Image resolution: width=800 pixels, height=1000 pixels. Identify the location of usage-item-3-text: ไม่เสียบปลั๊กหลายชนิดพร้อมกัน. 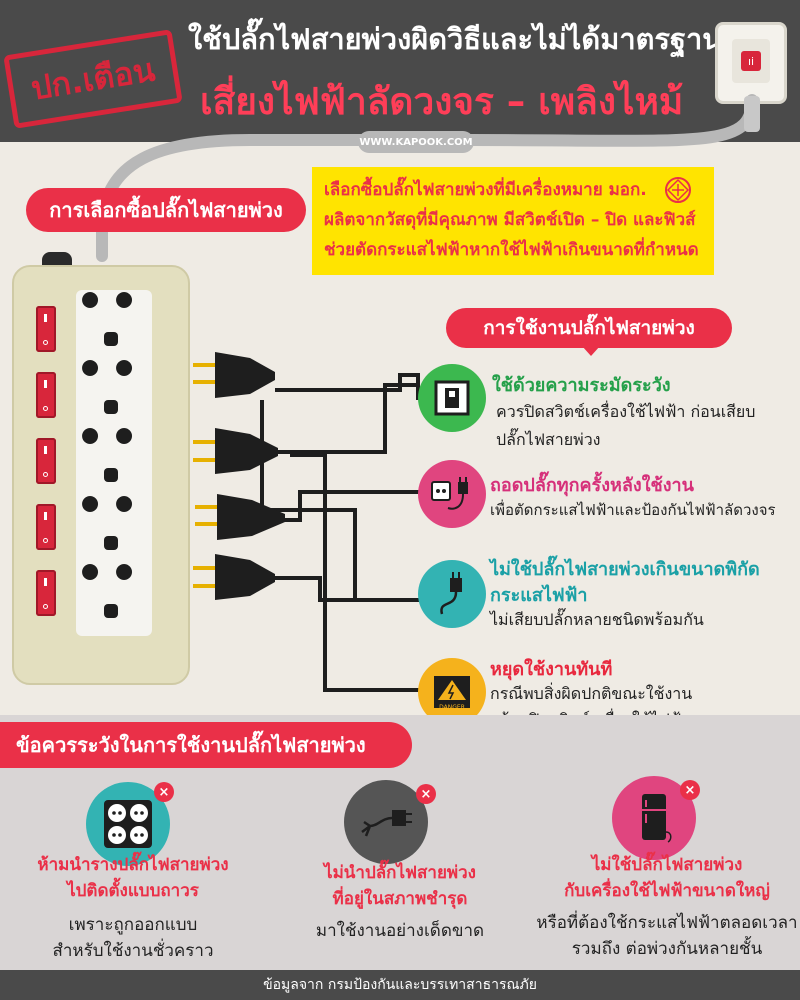
(597, 619).